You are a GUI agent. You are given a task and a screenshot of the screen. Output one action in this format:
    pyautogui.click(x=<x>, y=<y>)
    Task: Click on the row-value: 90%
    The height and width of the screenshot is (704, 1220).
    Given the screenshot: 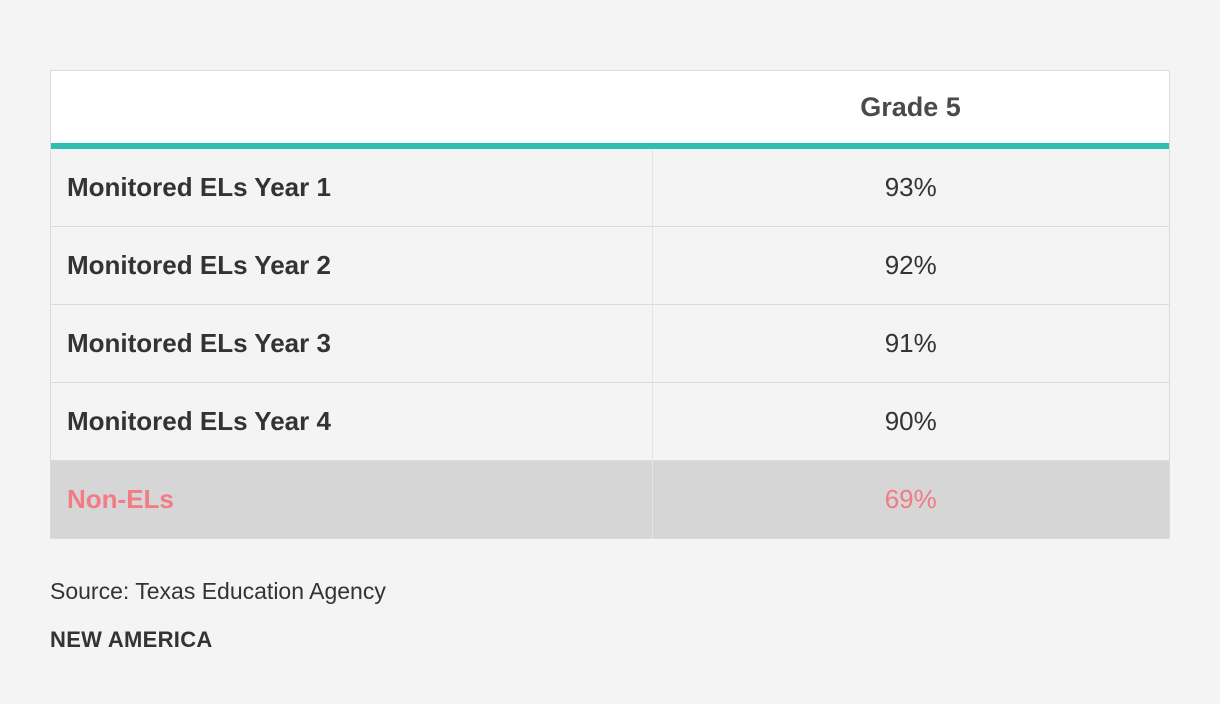 What is the action you would take?
    pyautogui.click(x=910, y=421)
    